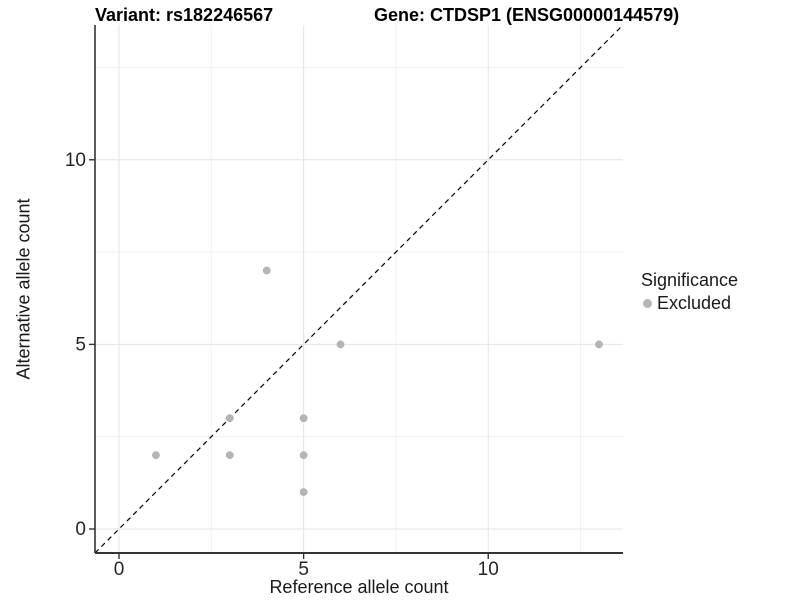  Describe the element at coordinates (359, 587) in the screenshot. I see `x-axis-title: Reference allele count` at that location.